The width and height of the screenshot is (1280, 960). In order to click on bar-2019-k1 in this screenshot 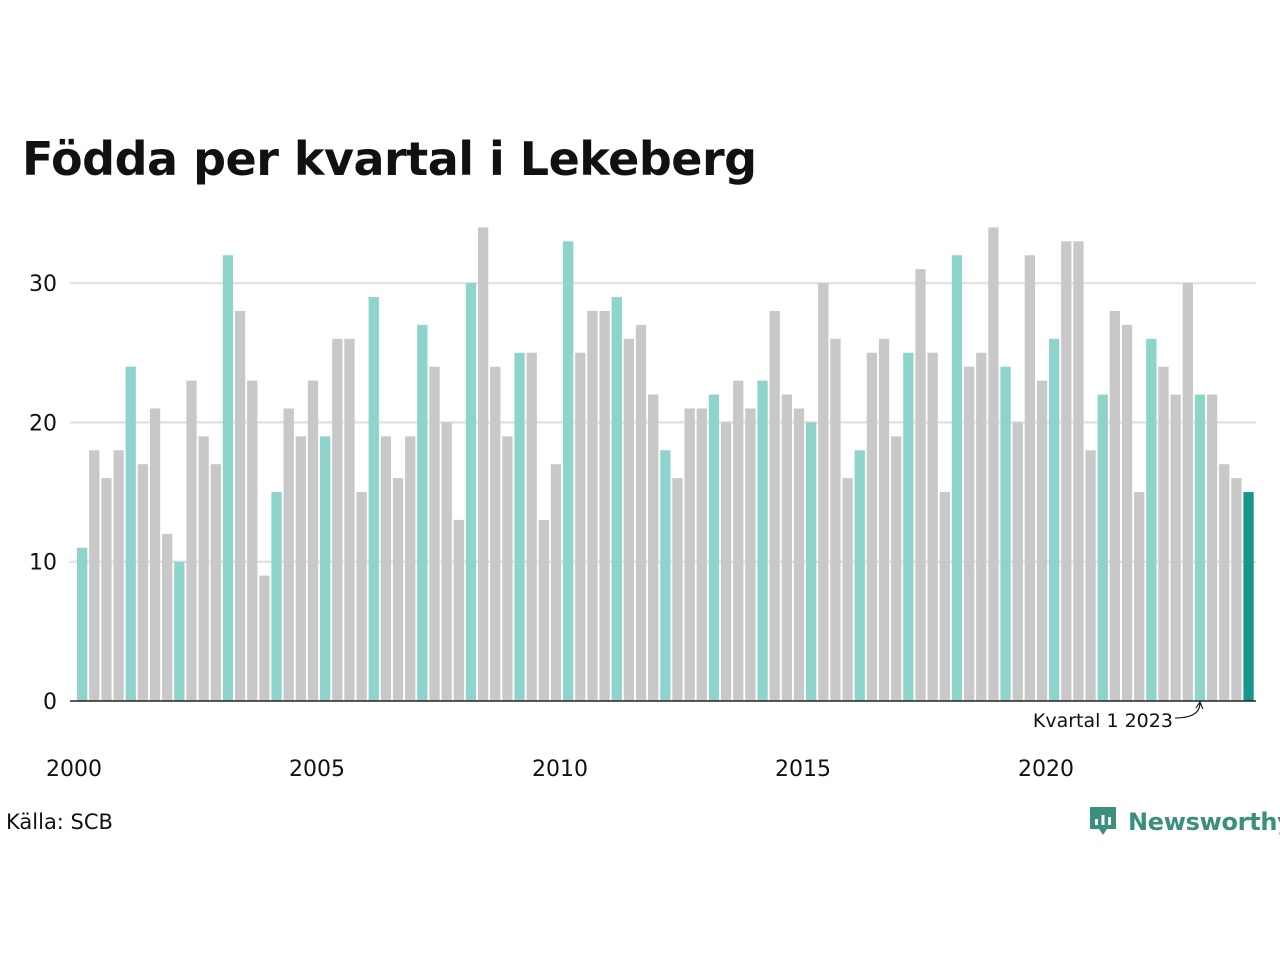, I will do `click(1005, 533)`.